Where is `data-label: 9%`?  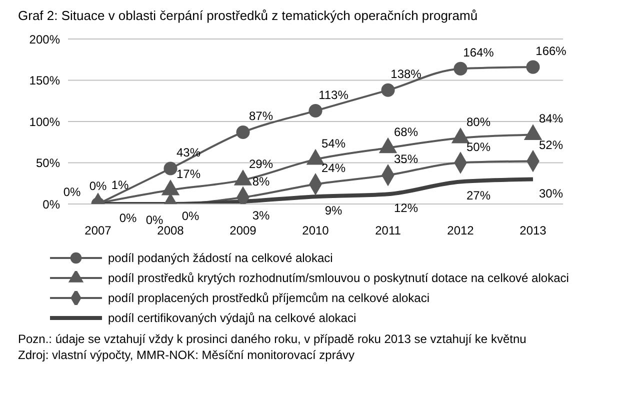 data-label: 9% is located at coordinates (333, 211).